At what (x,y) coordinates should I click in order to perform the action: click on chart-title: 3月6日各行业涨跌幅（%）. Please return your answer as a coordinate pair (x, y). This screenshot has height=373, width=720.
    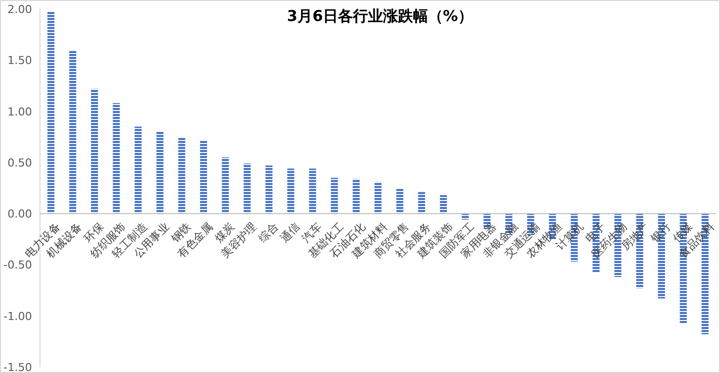
    Looking at the image, I should click on (380, 16).